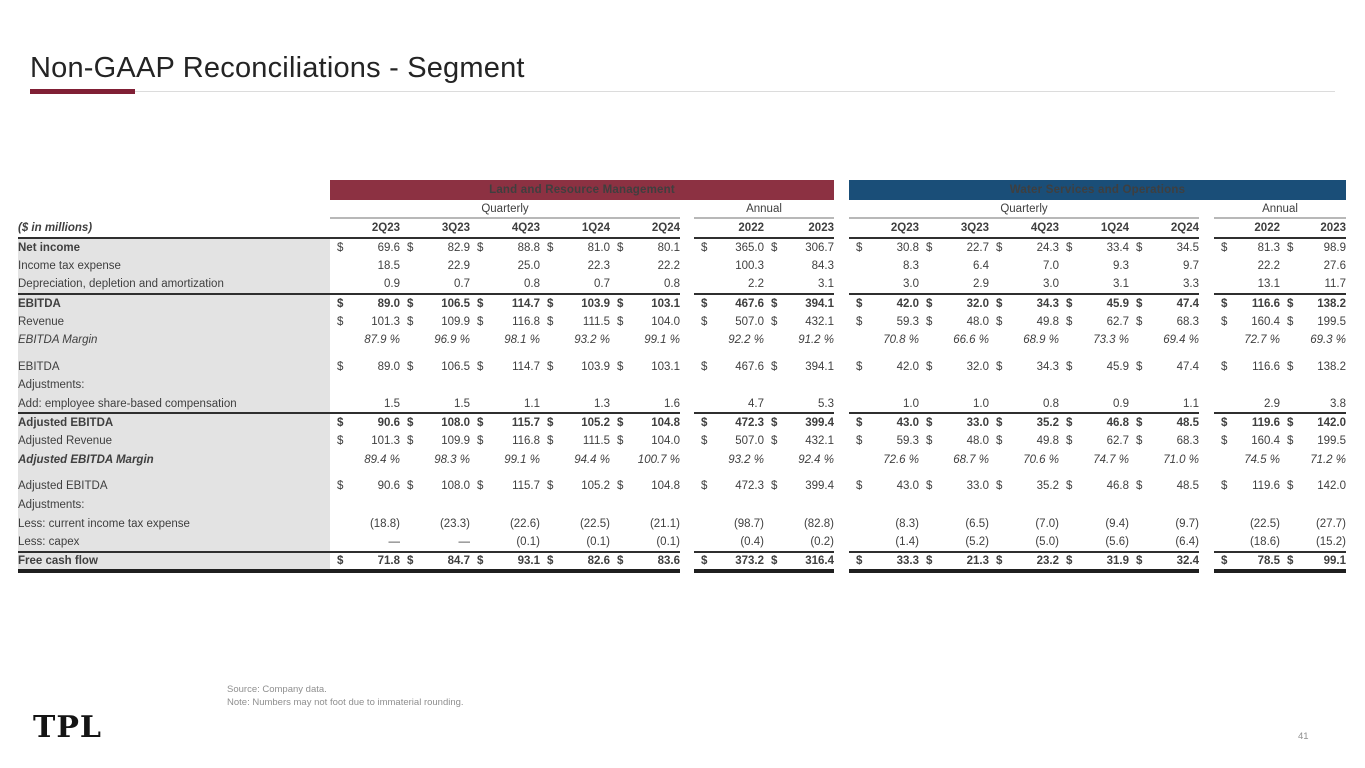 Image resolution: width=1365 pixels, height=768 pixels. Describe the element at coordinates (645, 404) in the screenshot. I see `value-cell: 1.6` at that location.